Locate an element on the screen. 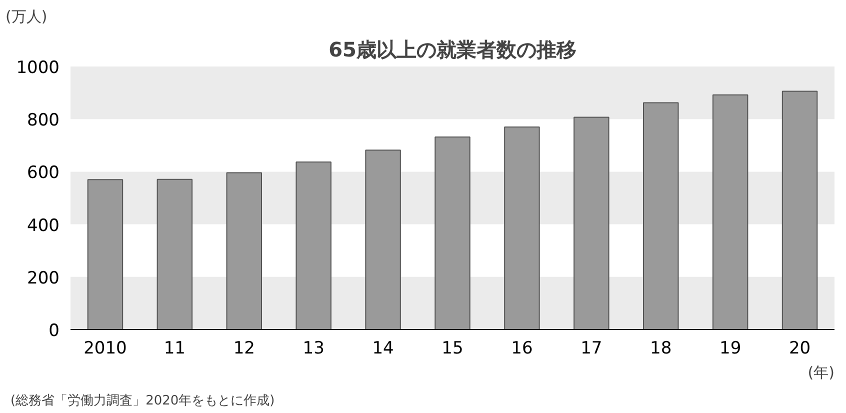 This screenshot has height=413, width=846. y-axis-title: (万人) is located at coordinates (27, 17).